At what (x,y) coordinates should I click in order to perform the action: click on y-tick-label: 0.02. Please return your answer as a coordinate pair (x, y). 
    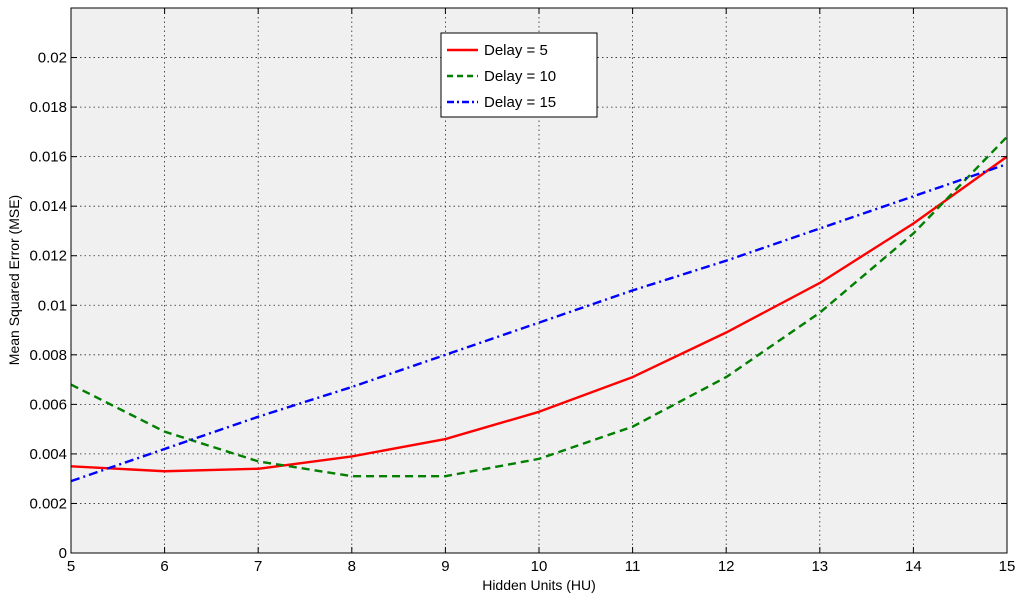
    Looking at the image, I should click on (52, 58).